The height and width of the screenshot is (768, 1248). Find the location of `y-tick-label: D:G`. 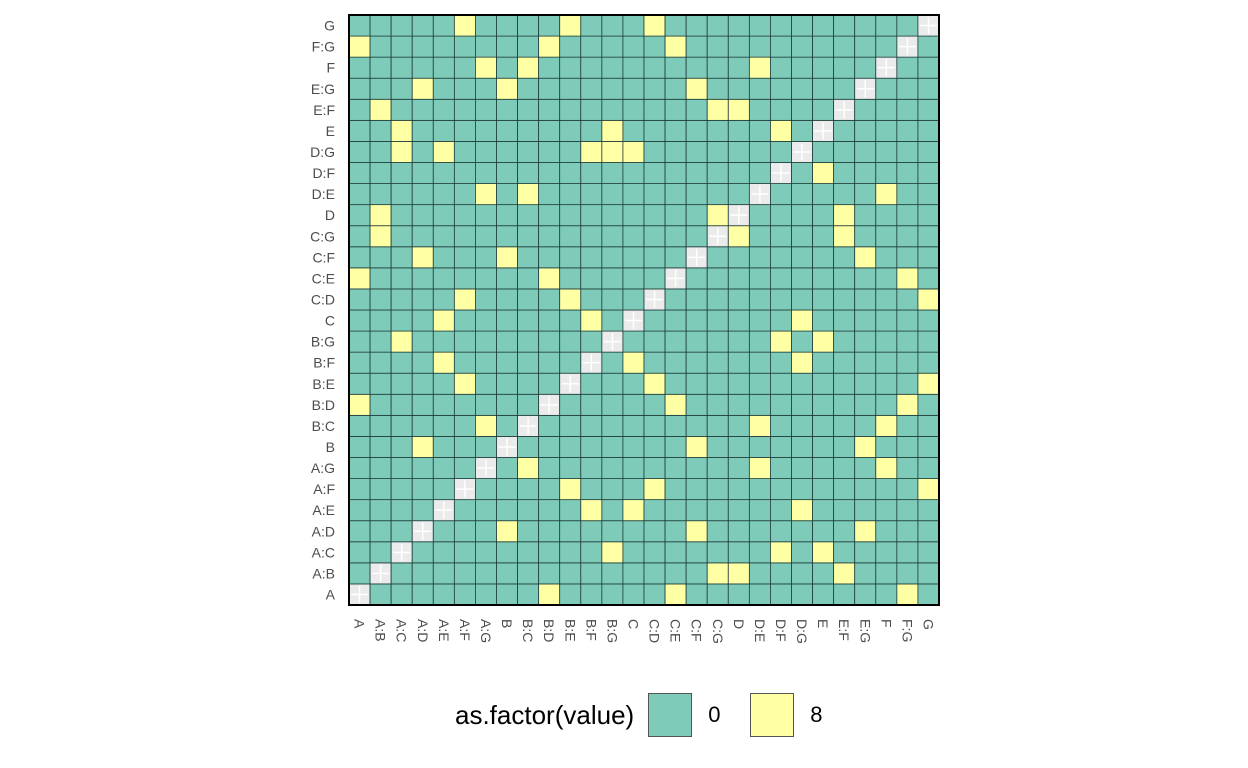

y-tick-label: D:G is located at coordinates (322, 152).